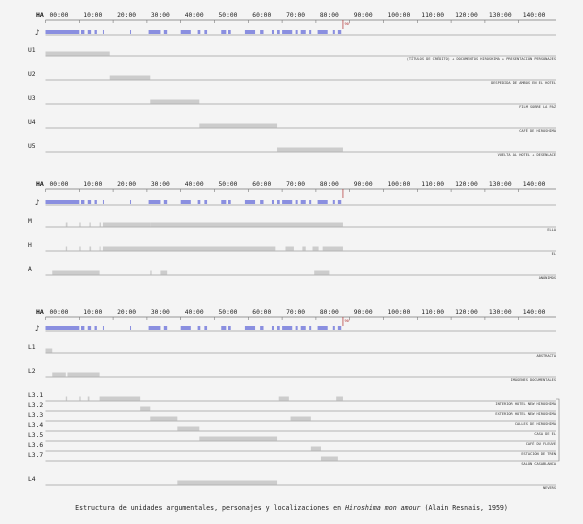 This screenshot has width=583, height=524. I want to click on time-tick-label: 140:00, so click(534, 184).